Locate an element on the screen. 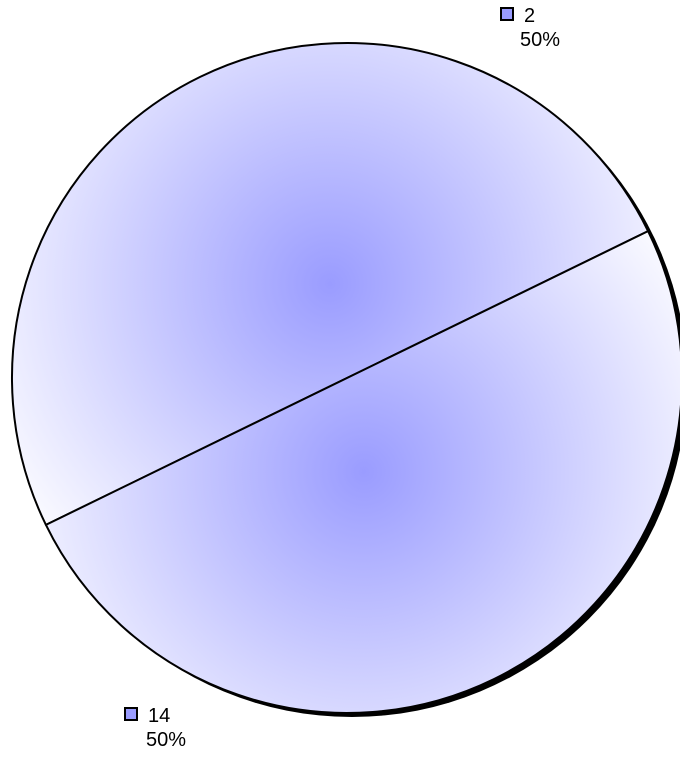  legend-percent-2: 50% is located at coordinates (540, 40).